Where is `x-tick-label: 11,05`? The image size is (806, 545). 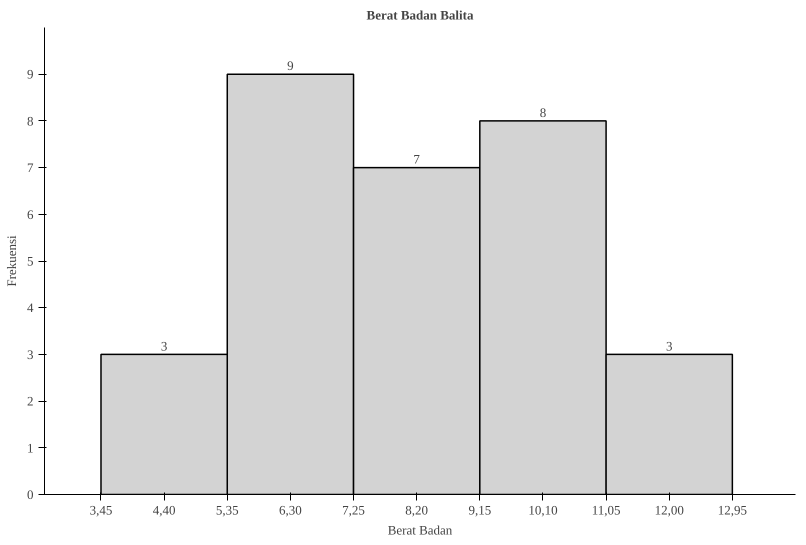 x-tick-label: 11,05 is located at coordinates (606, 510).